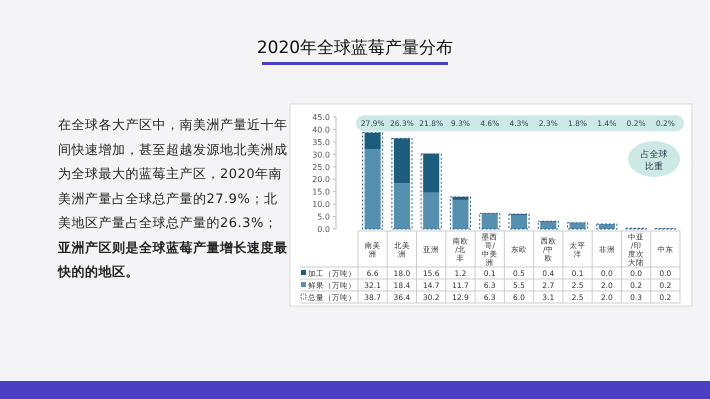 The height and width of the screenshot is (399, 710). I want to click on annotation: 占全球比重, so click(654, 160).